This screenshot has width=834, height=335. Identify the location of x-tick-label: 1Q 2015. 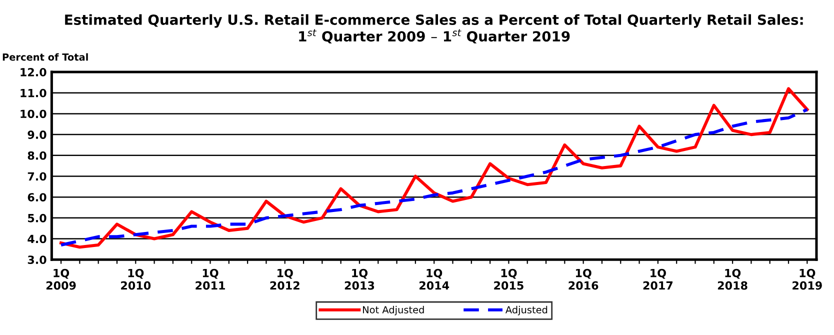
(509, 279).